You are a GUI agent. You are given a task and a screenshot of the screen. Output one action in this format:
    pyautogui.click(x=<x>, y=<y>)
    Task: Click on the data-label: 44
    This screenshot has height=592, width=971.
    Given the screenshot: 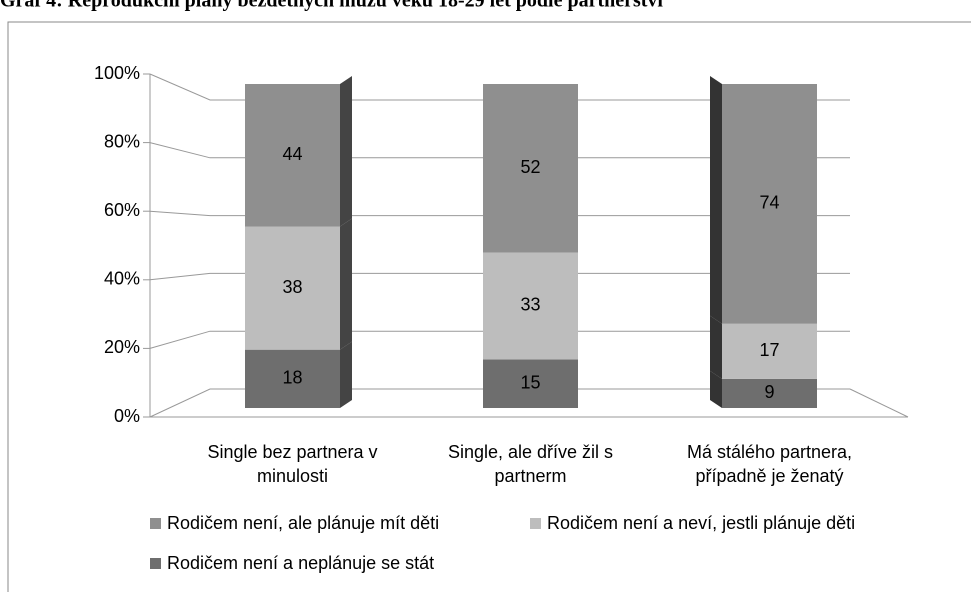 What is the action you would take?
    pyautogui.click(x=292, y=154)
    